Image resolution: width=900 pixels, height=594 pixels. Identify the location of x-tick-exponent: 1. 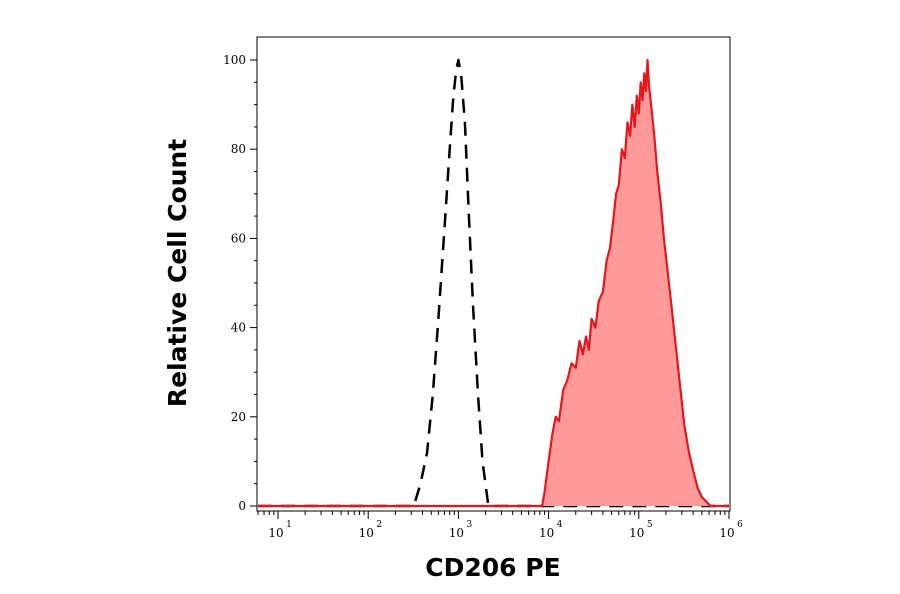
(289, 525).